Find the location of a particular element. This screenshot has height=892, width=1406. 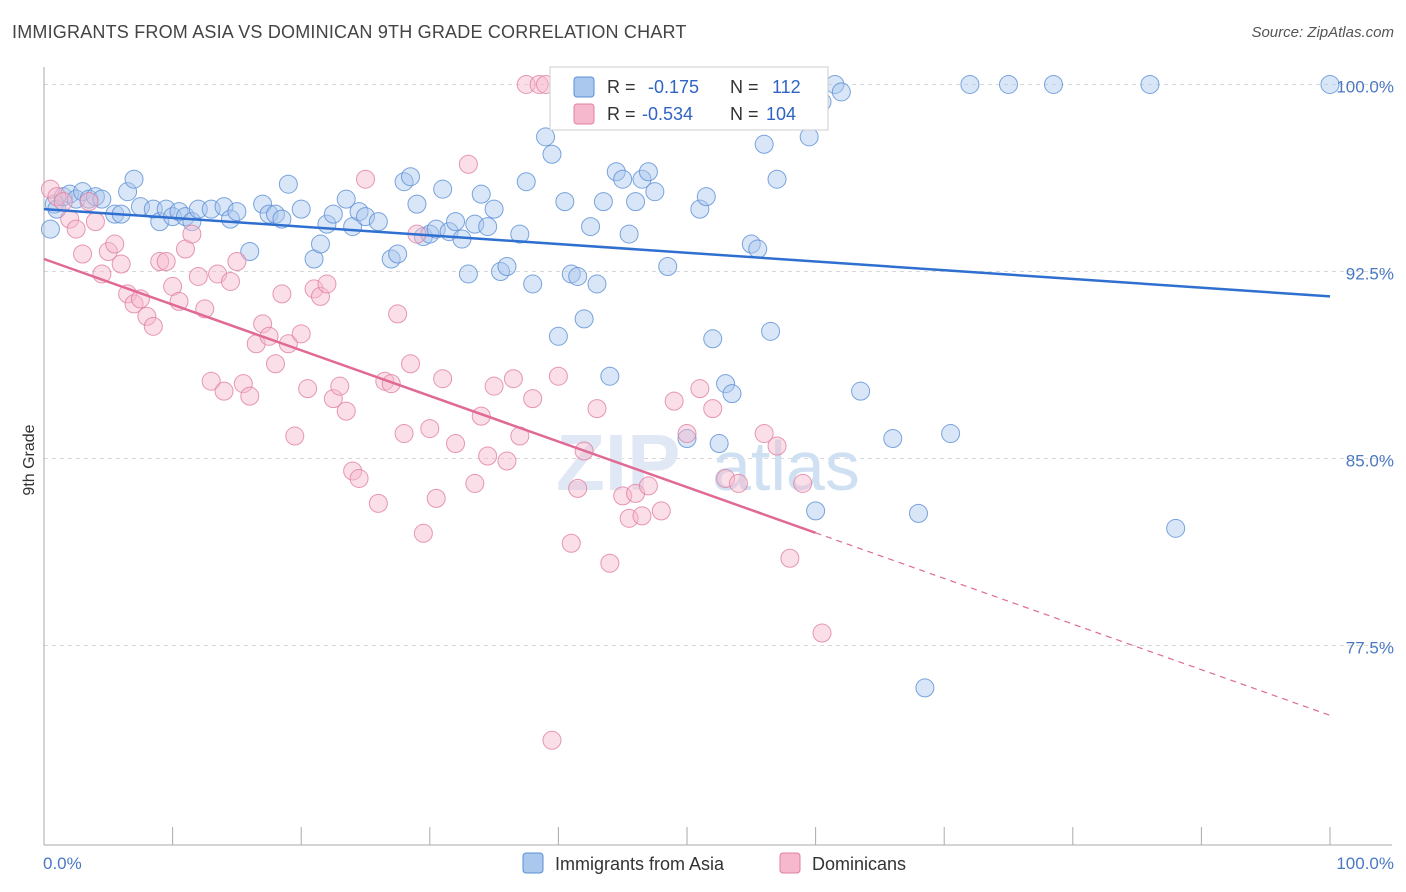

legend-r-label-asia: R = is located at coordinates (621, 87).